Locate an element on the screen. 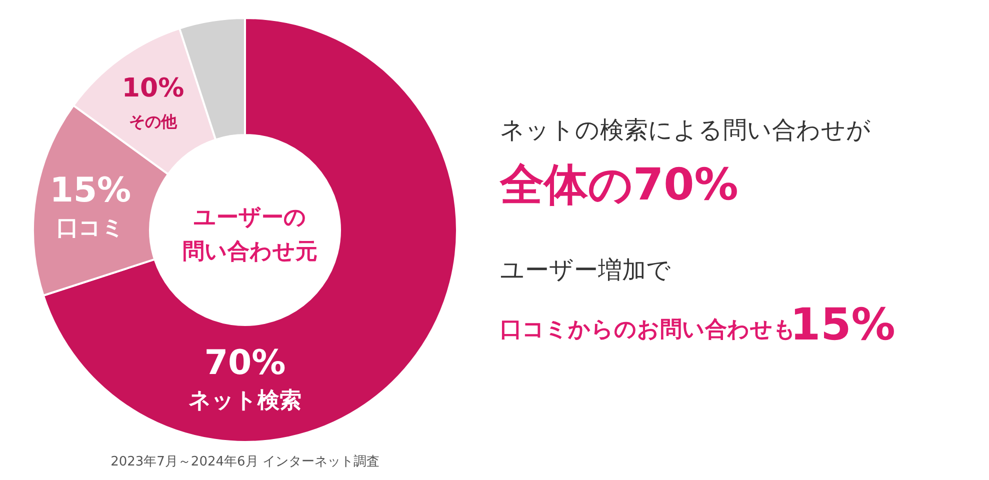 Image resolution: width=989 pixels, height=480 pixels. text: 全体の70% is located at coordinates (618, 185).